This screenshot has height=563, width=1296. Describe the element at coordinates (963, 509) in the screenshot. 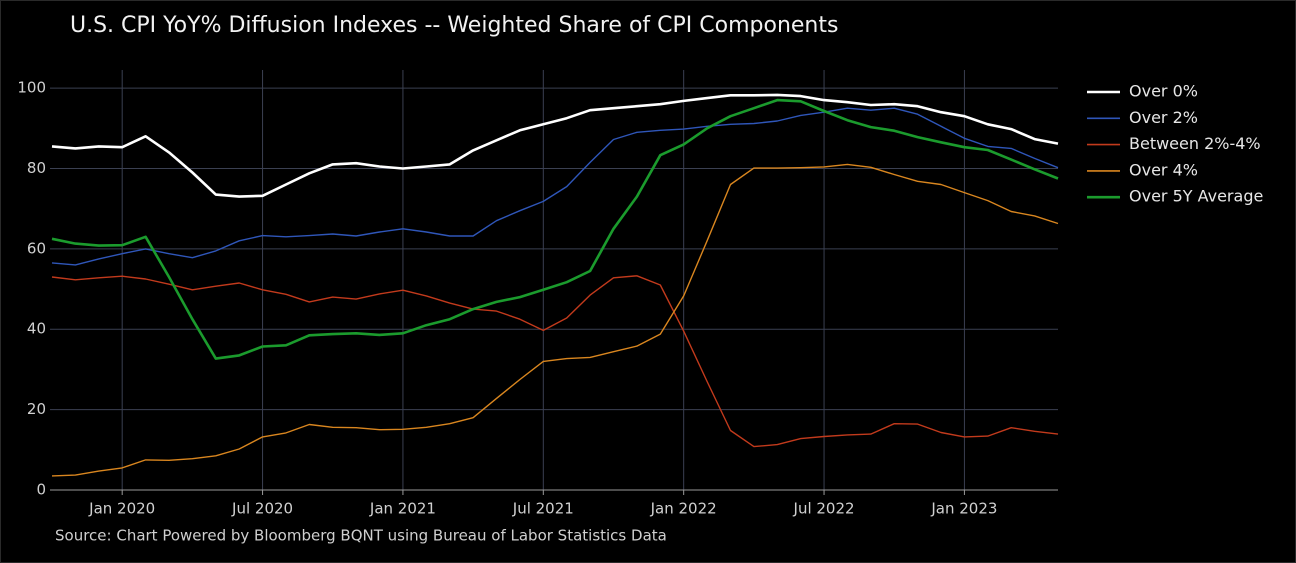

I see `x-tick-label: Jan 2023` at that location.